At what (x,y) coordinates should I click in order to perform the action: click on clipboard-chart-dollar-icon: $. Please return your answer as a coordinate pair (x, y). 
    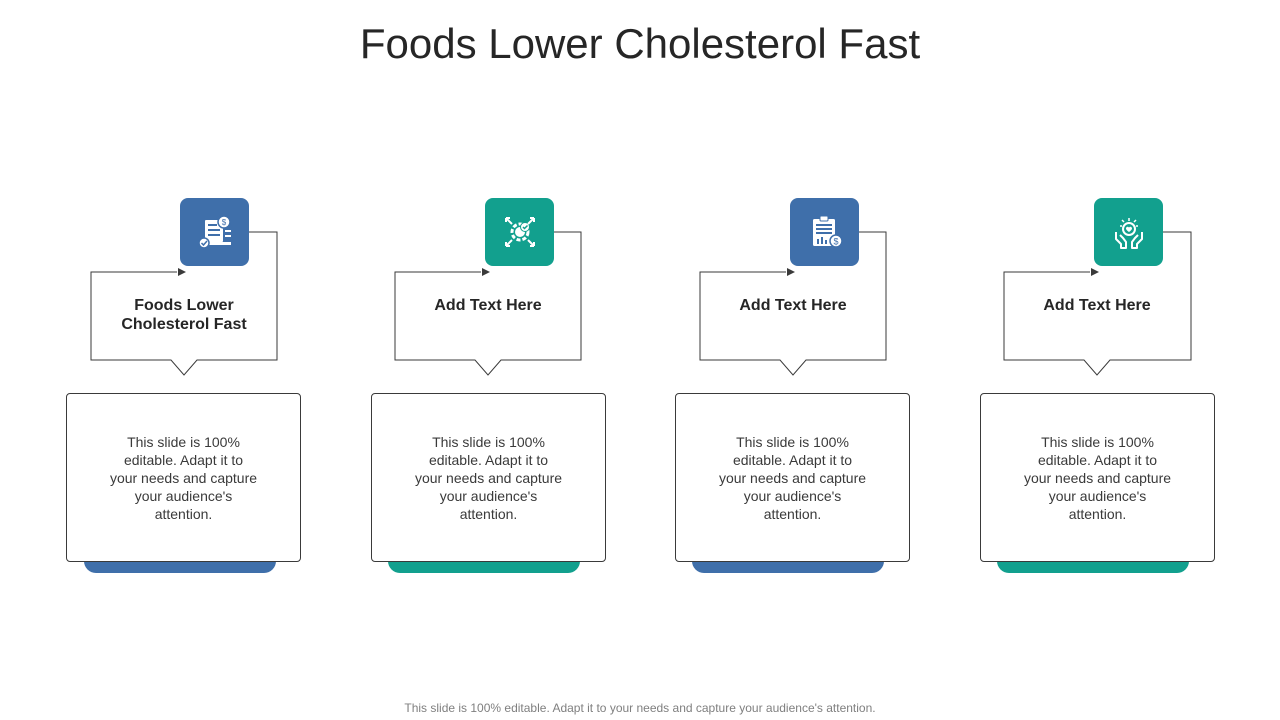
    Looking at the image, I should click on (827, 231).